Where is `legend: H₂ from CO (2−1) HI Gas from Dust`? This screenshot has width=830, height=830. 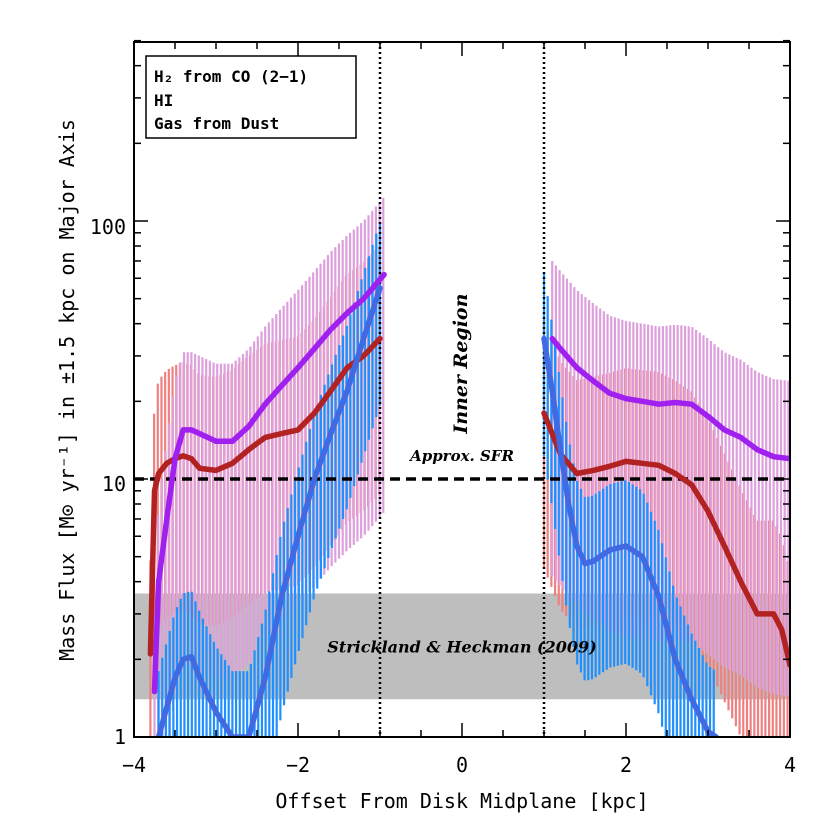
legend: H₂ from CO (2−1) HI Gas from Dust is located at coordinates (251, 97).